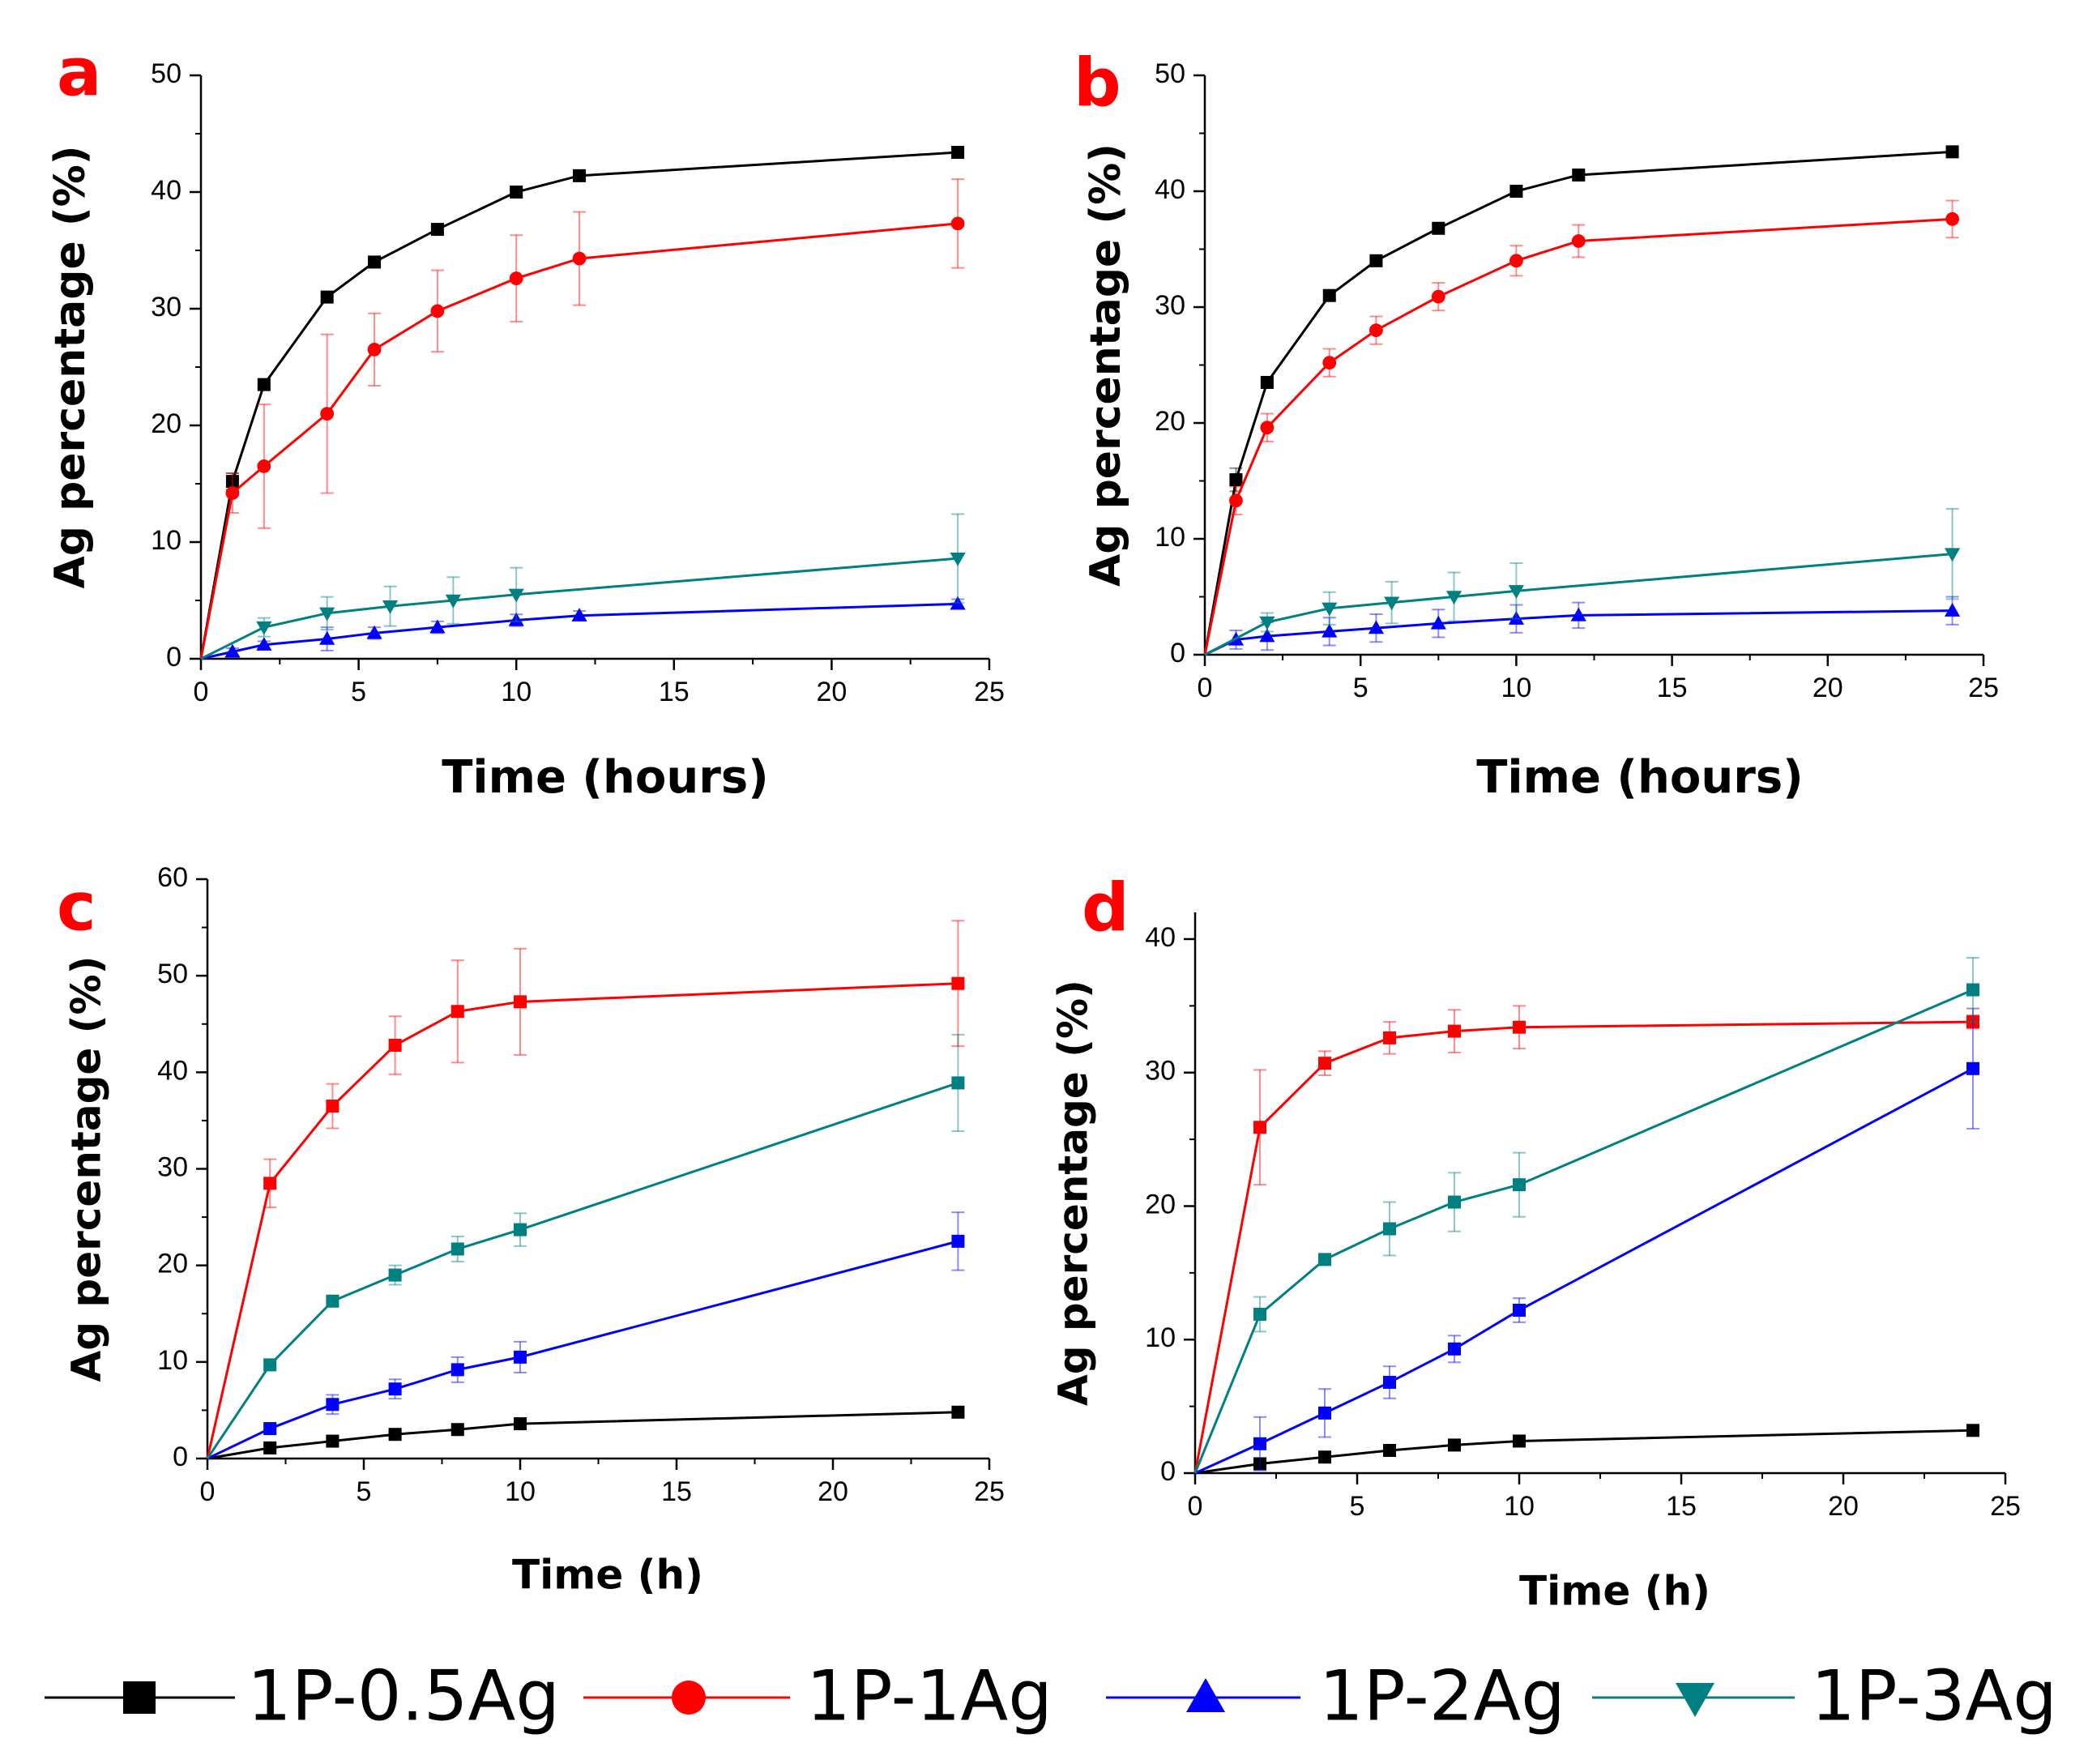 The image size is (2088, 1764). I want to click on triangle-down-icon, so click(1695, 1700).